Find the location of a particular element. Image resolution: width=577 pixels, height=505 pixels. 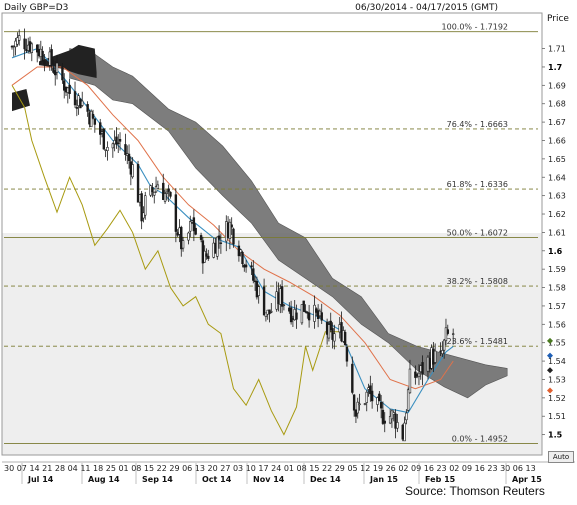

x-day-label: 13 is located at coordinates (531, 468).